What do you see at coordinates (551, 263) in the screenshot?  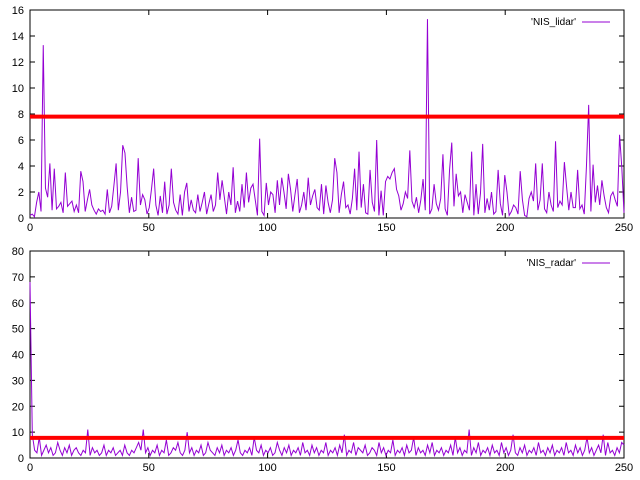 I see `legend-label: 'NIS_radar'` at bounding box center [551, 263].